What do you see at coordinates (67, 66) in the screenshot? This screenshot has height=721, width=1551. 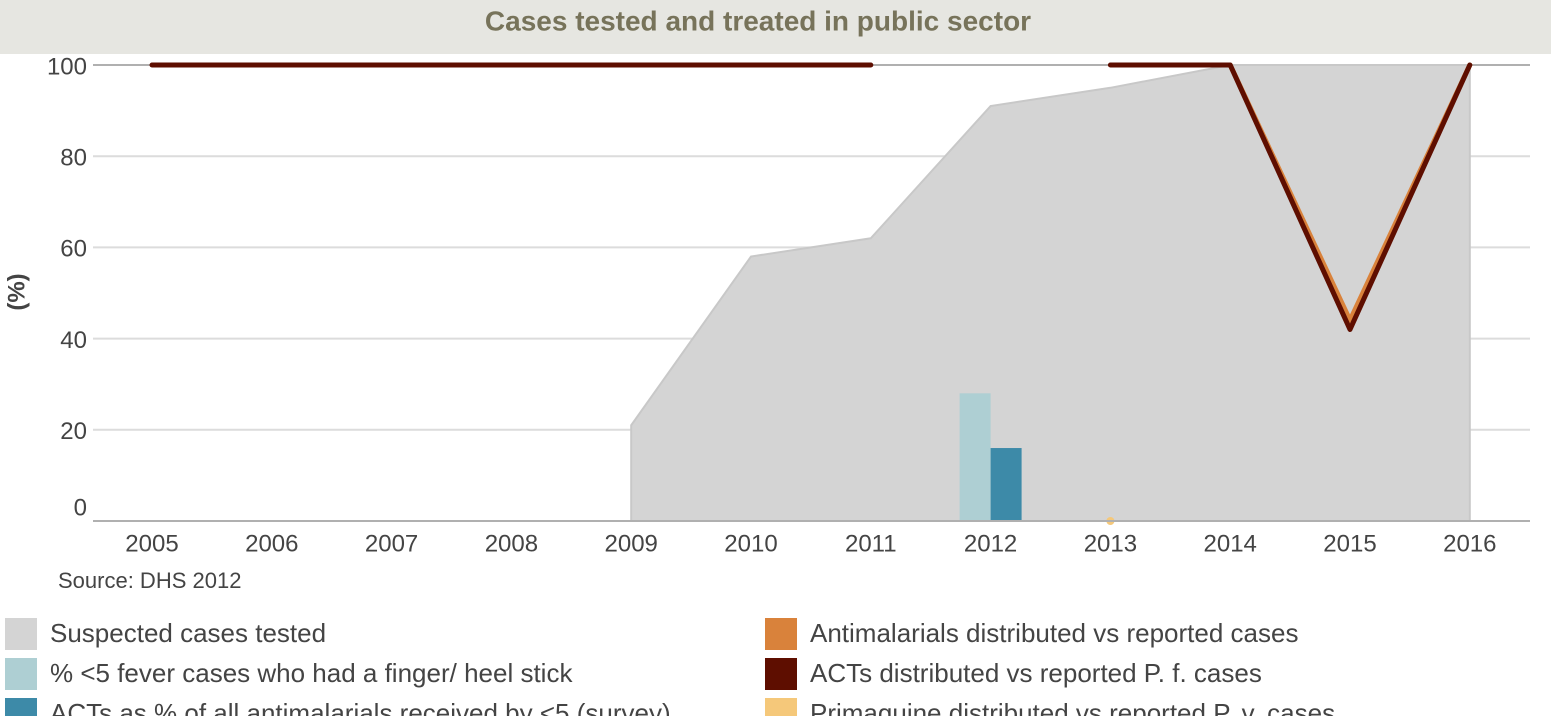 I see `y-tick-label: 100` at bounding box center [67, 66].